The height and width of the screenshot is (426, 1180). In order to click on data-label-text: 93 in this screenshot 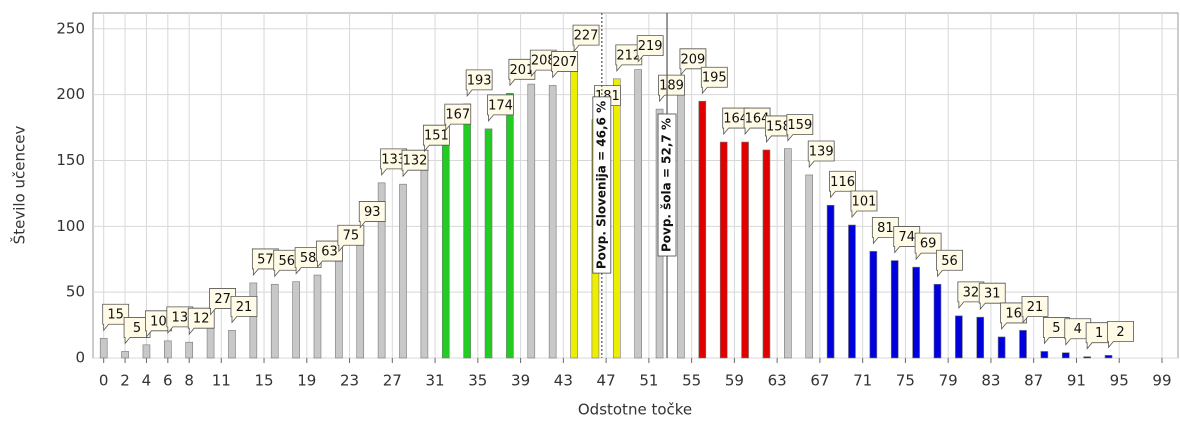, I will do `click(372, 212)`.